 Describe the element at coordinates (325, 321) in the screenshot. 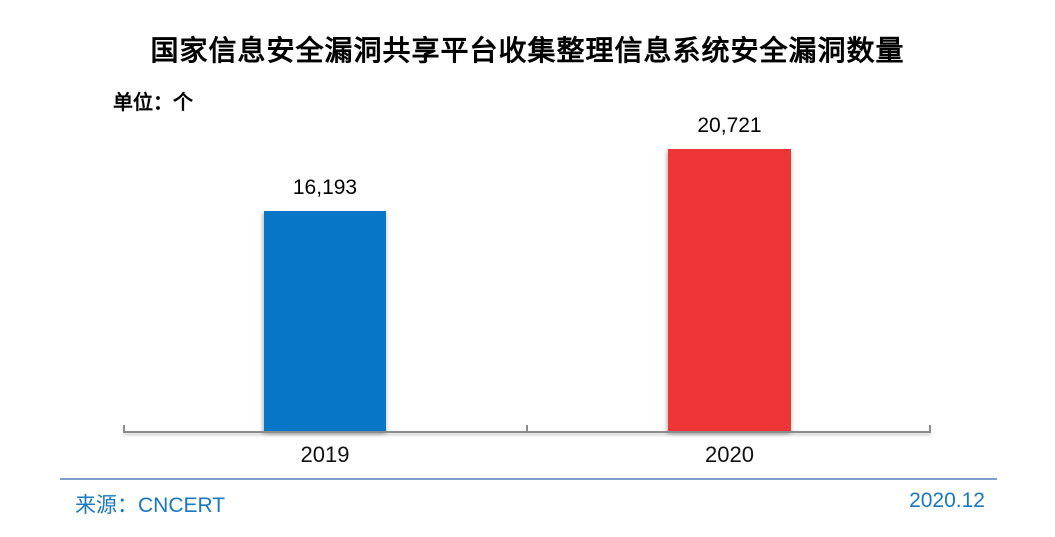

I see `bar-2019` at that location.